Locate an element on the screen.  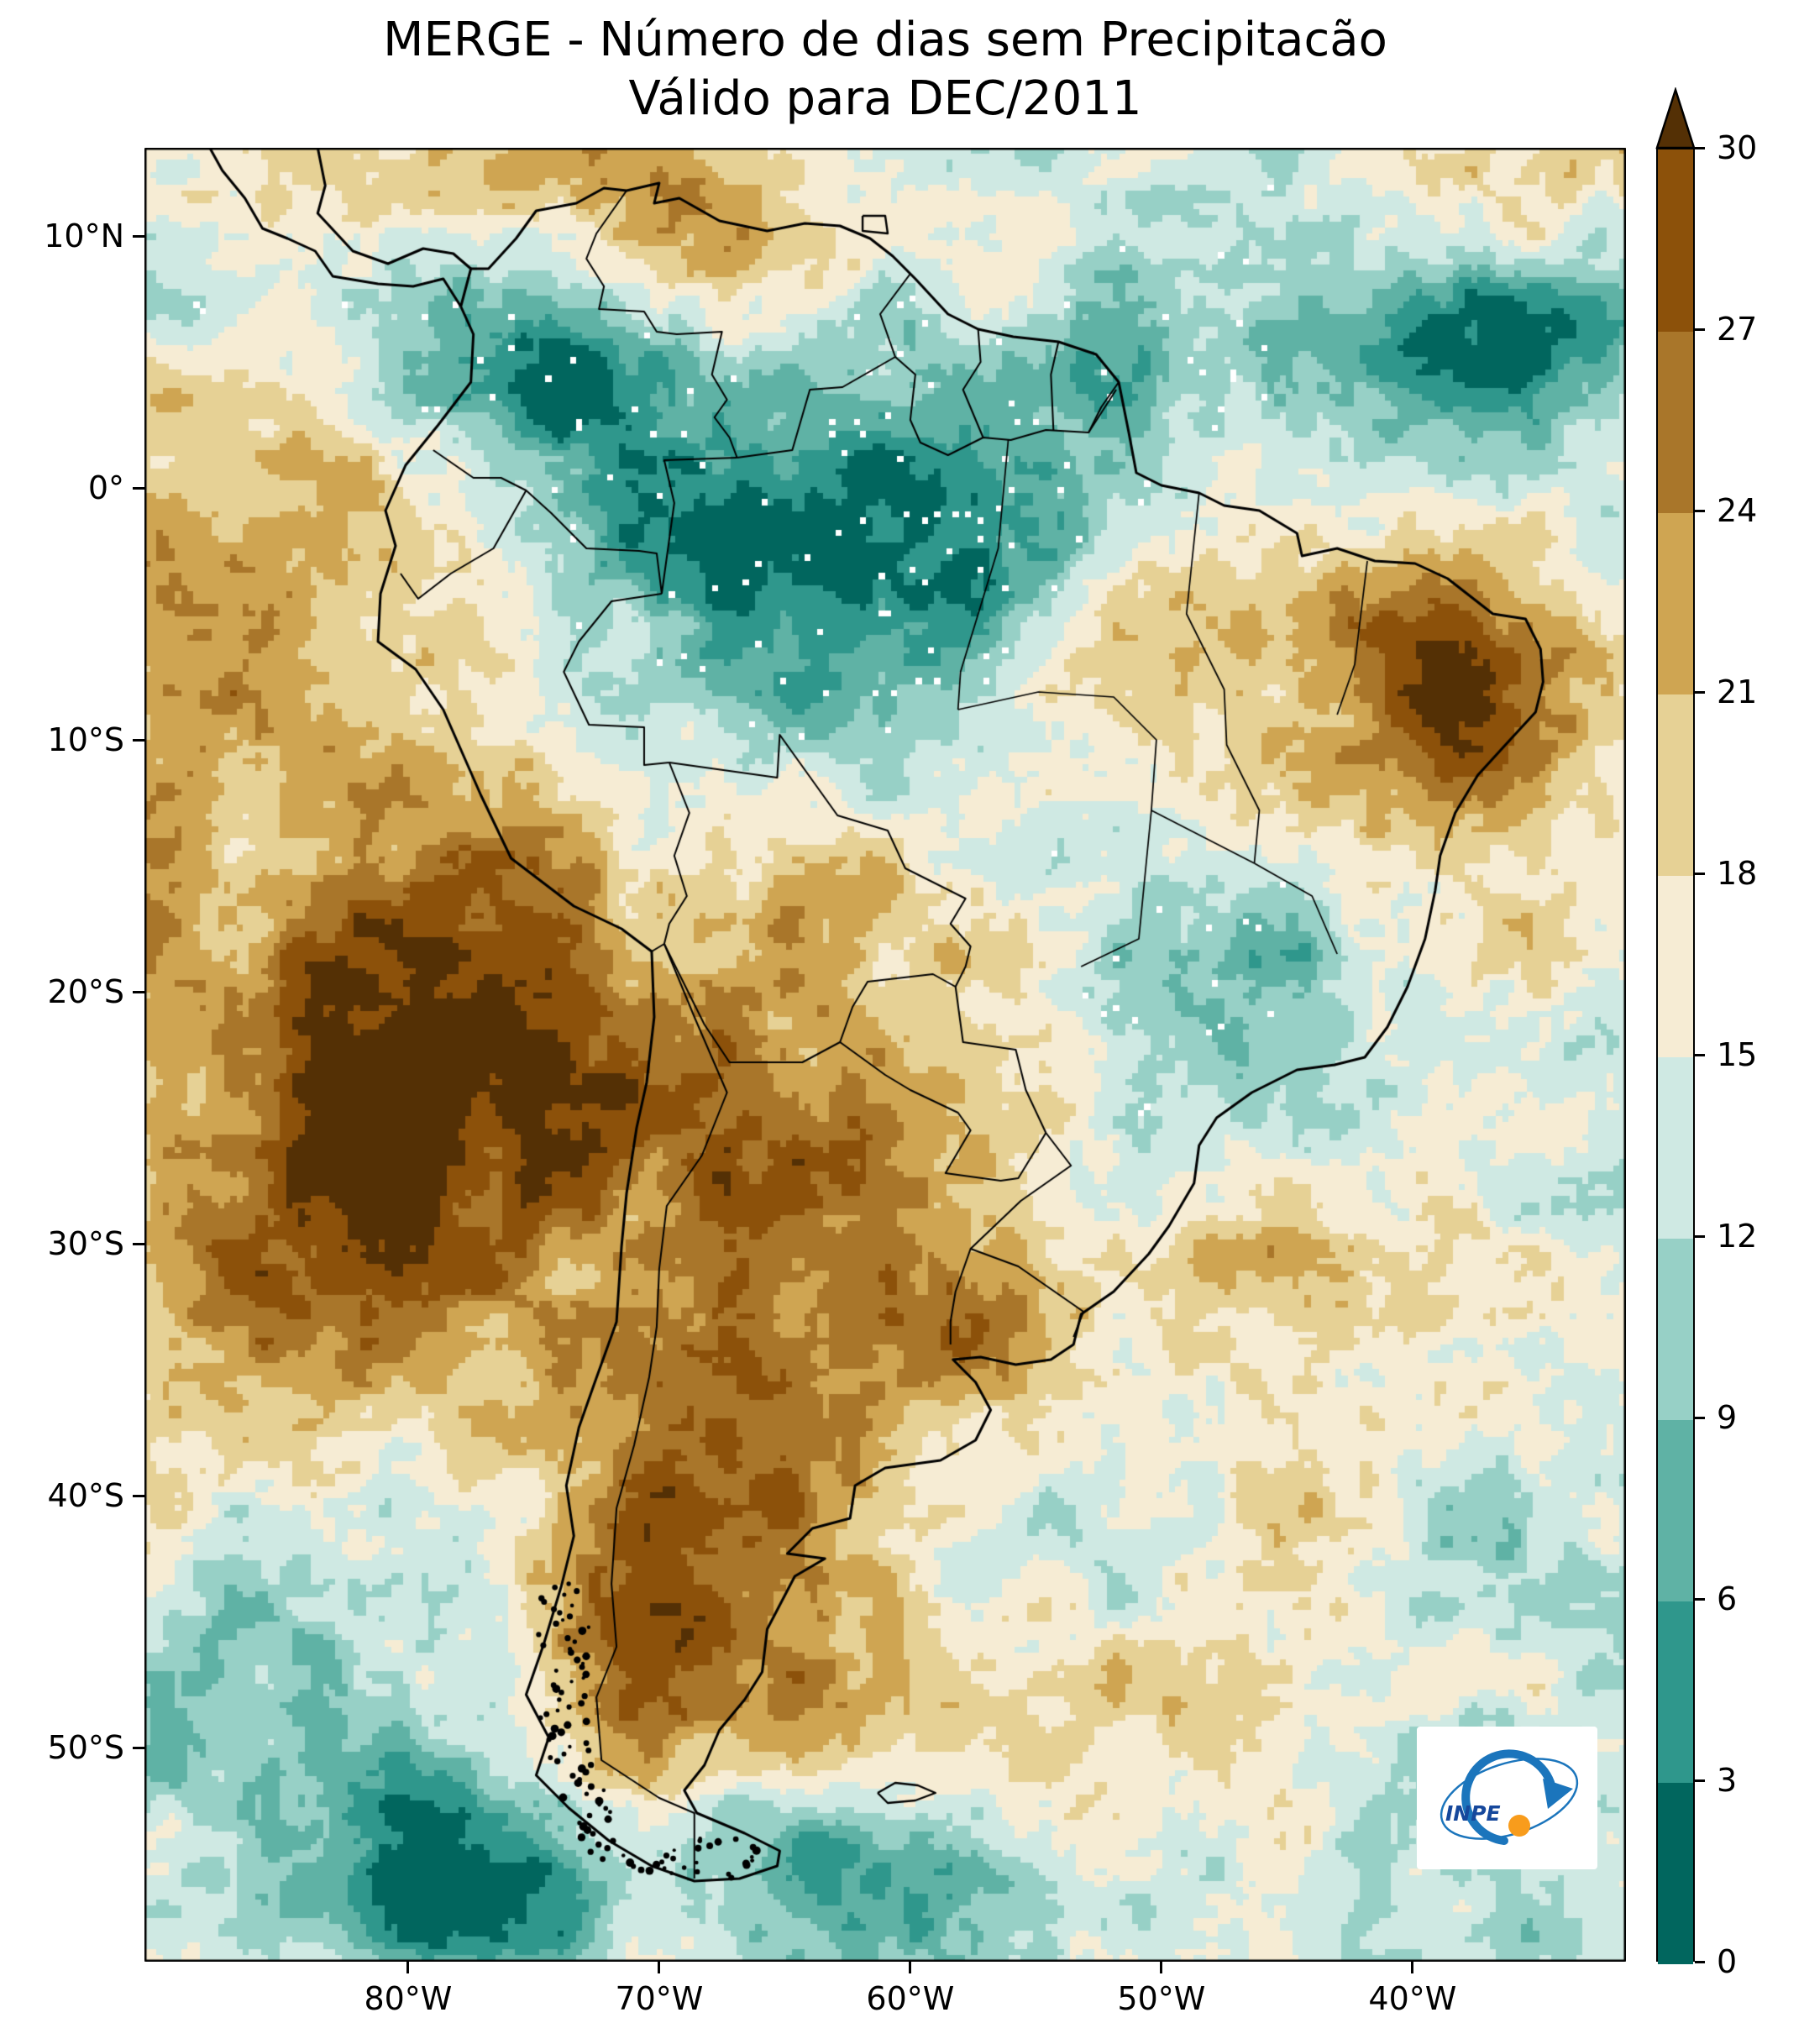
logo-orbit-ellipse is located at coordinates (1509, 1799).